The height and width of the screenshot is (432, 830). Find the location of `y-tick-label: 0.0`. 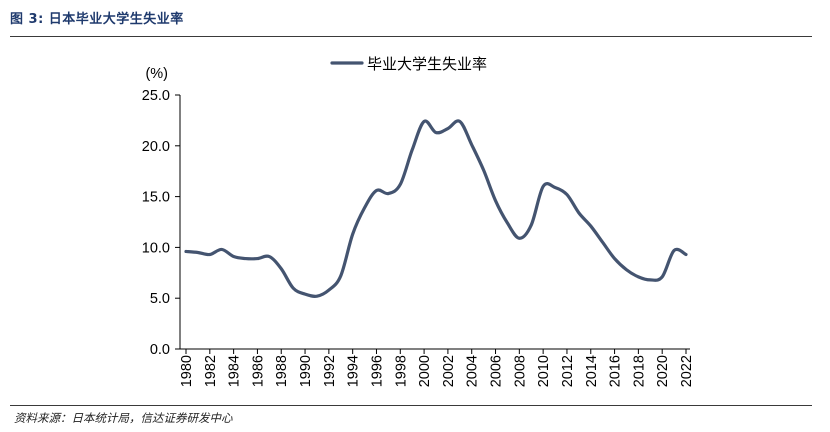

y-tick-label: 0.0 is located at coordinates (160, 350).